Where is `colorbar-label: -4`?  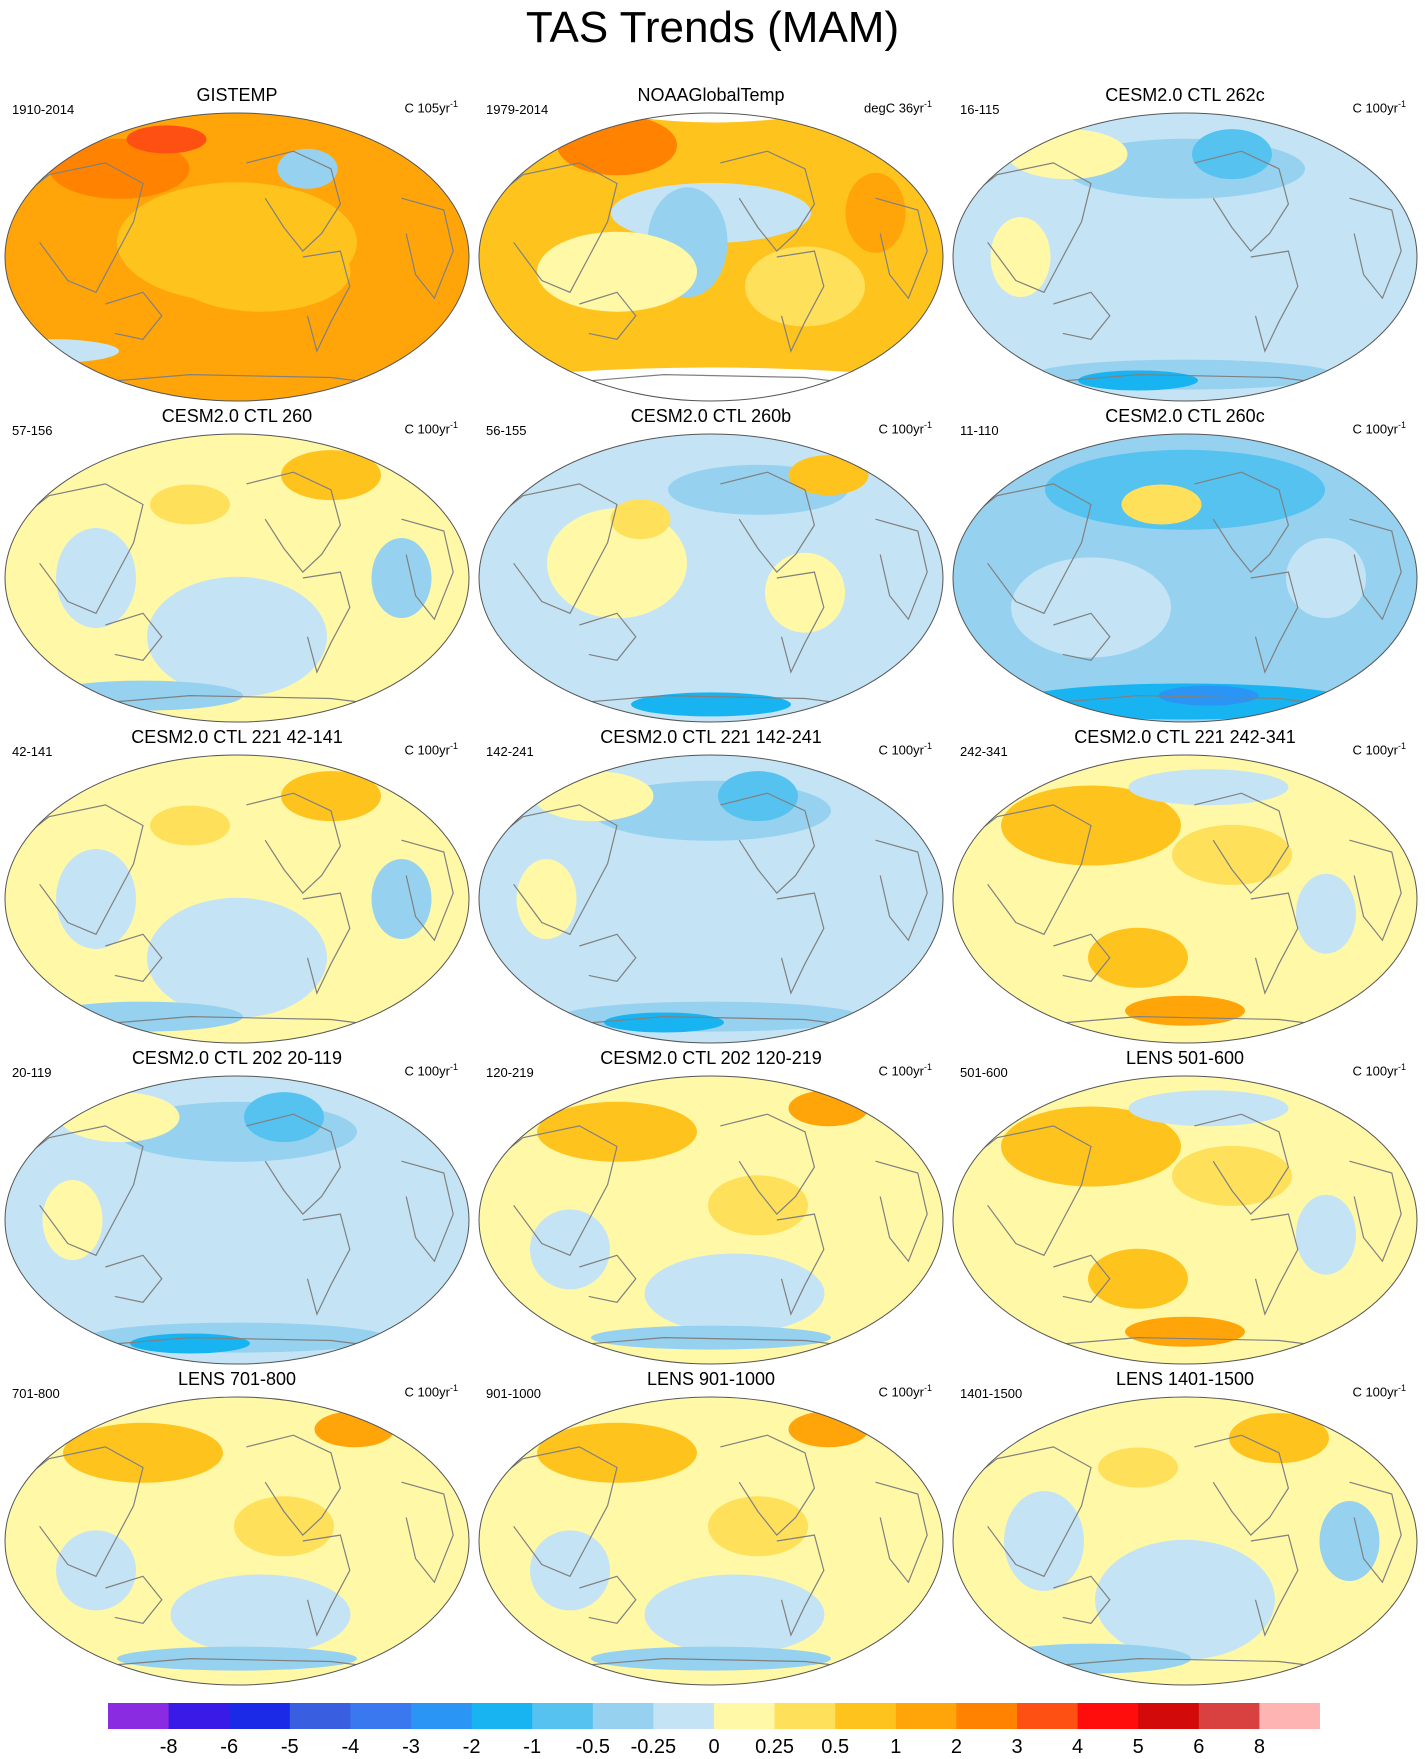
colorbar-label: -4 is located at coordinates (351, 1745).